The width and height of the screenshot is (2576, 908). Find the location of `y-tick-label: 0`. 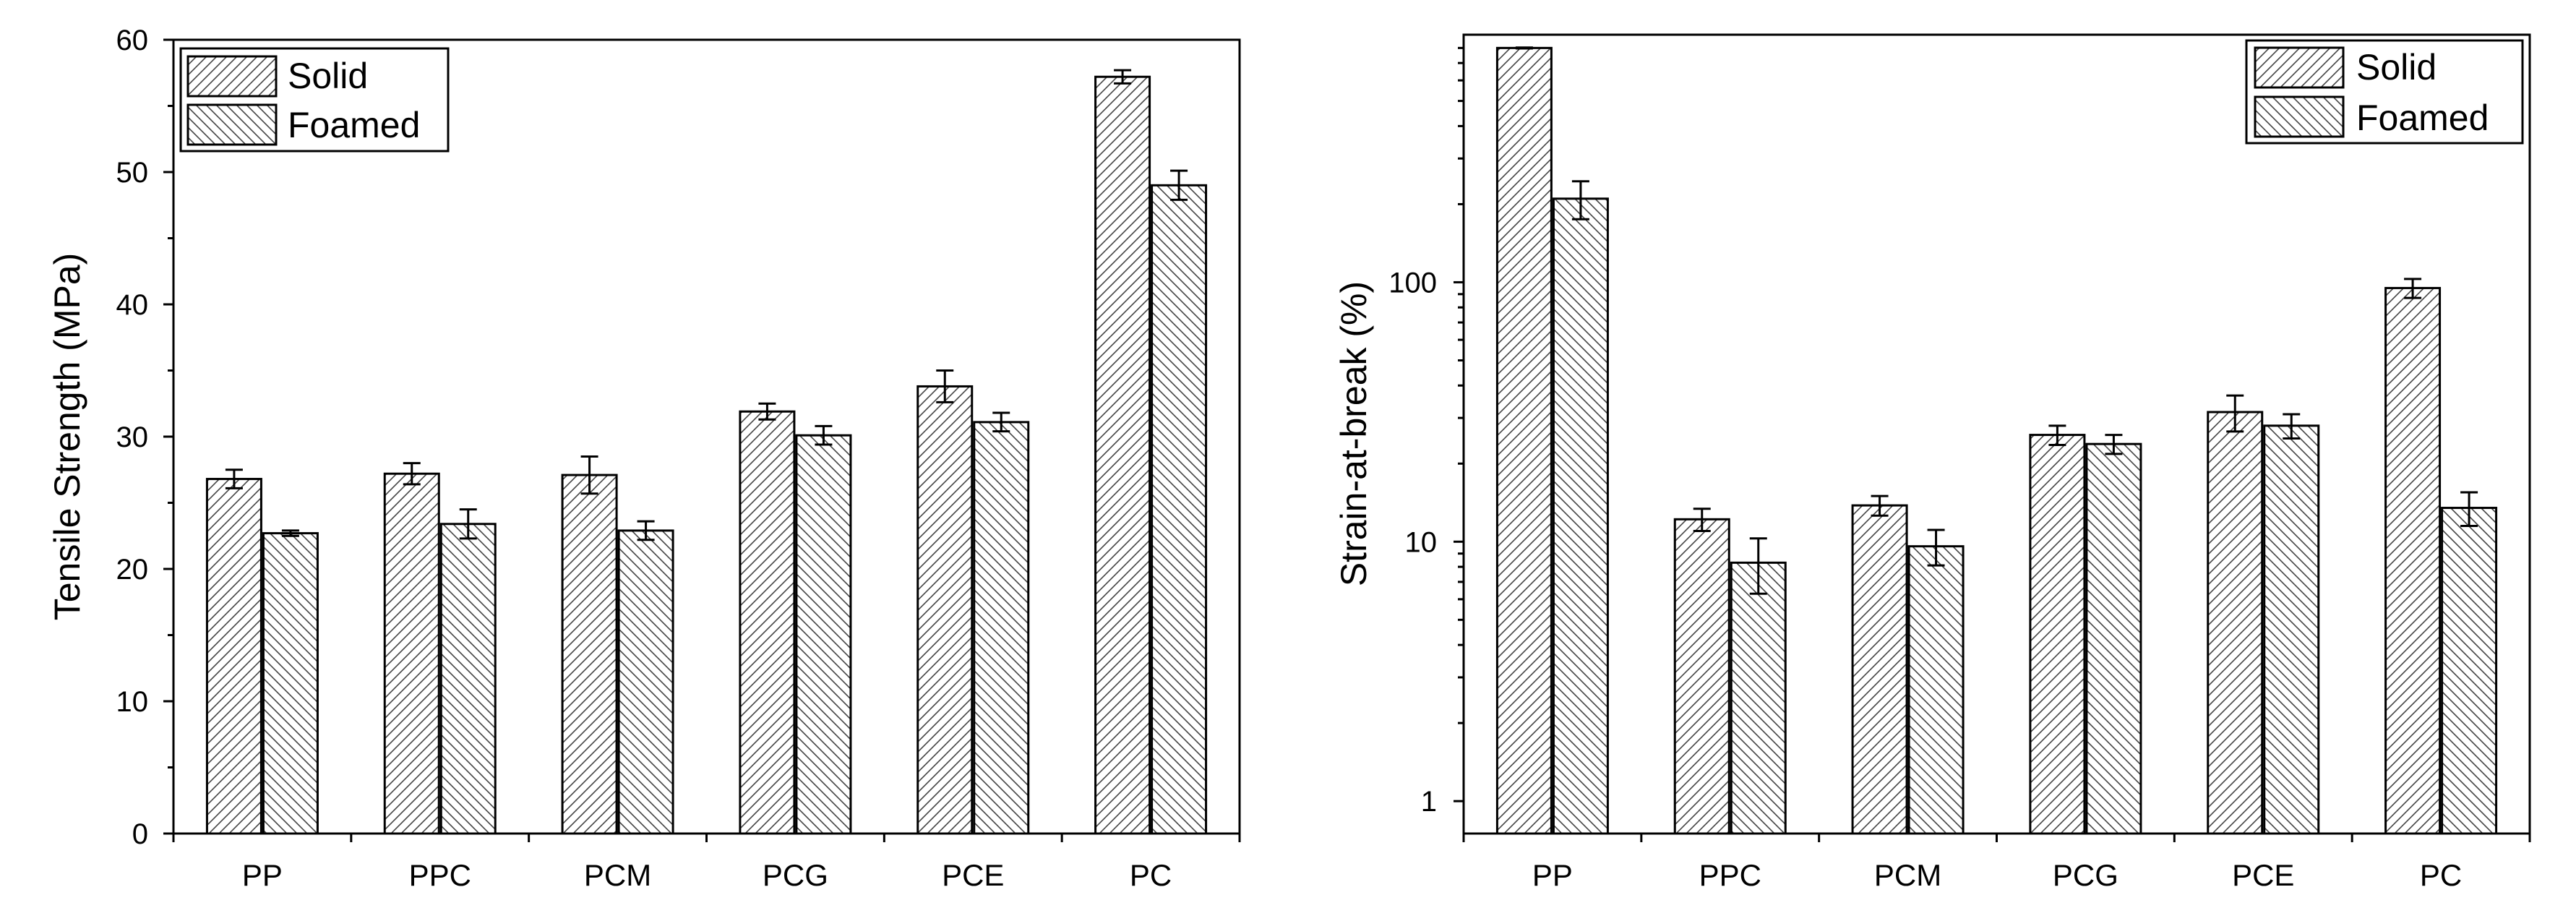

y-tick-label: 0 is located at coordinates (140, 834).